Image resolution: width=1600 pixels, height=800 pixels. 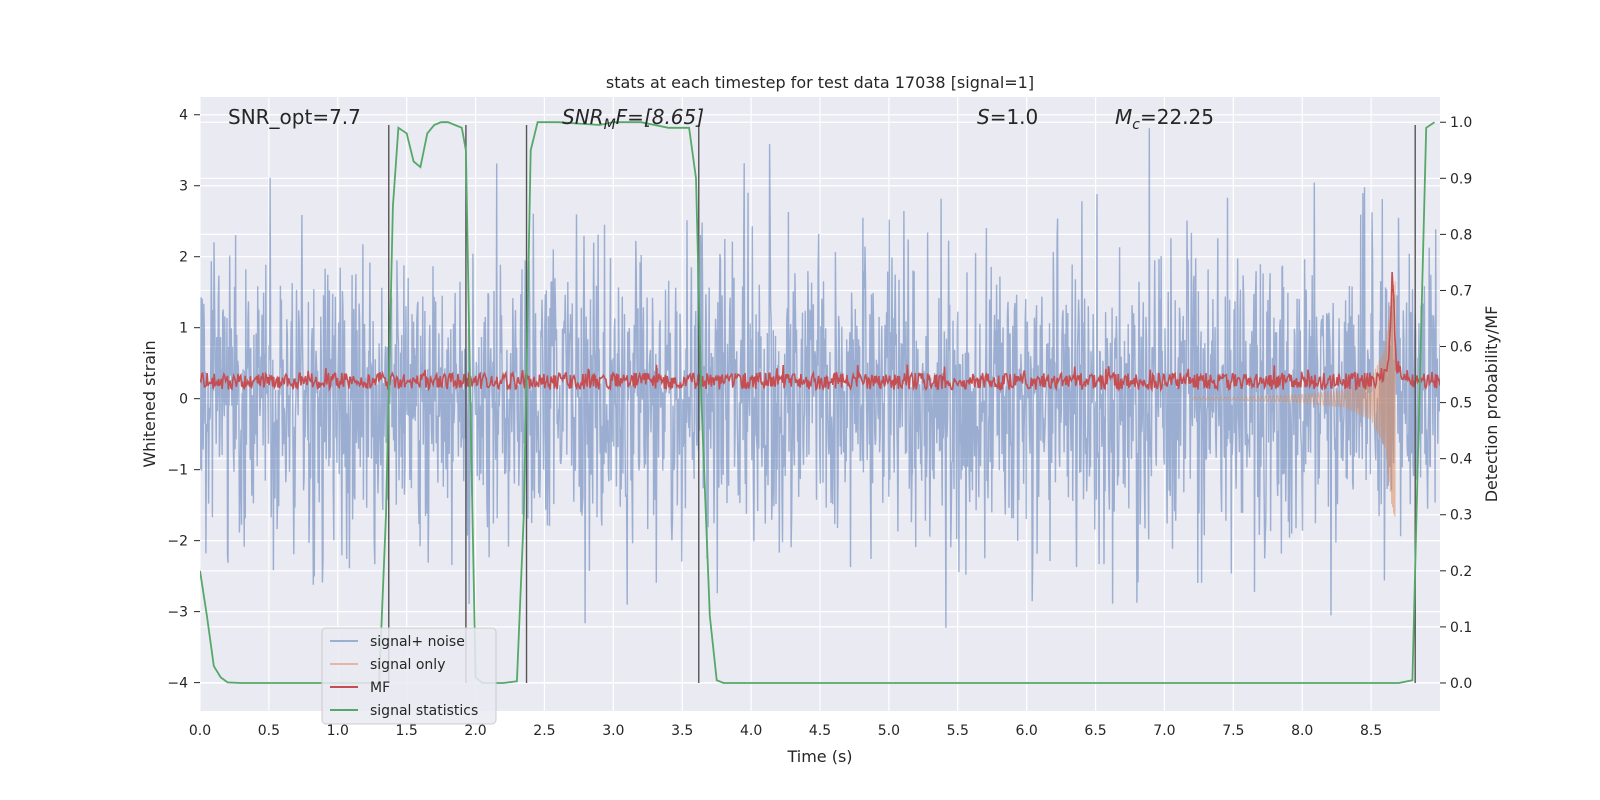 I want to click on x-tick-label: 4.5, so click(x=820, y=731).